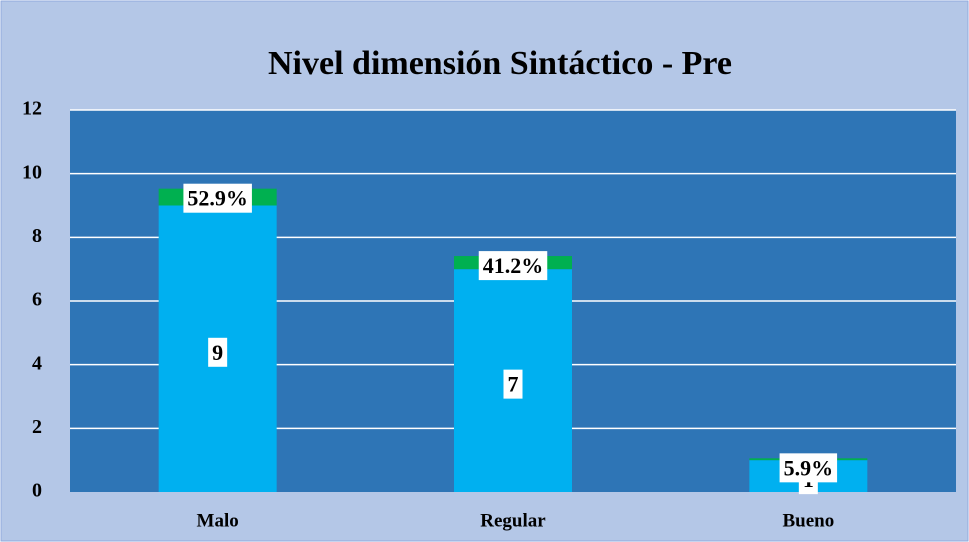  What do you see at coordinates (37, 491) in the screenshot?
I see `y-tick-label: 0` at bounding box center [37, 491].